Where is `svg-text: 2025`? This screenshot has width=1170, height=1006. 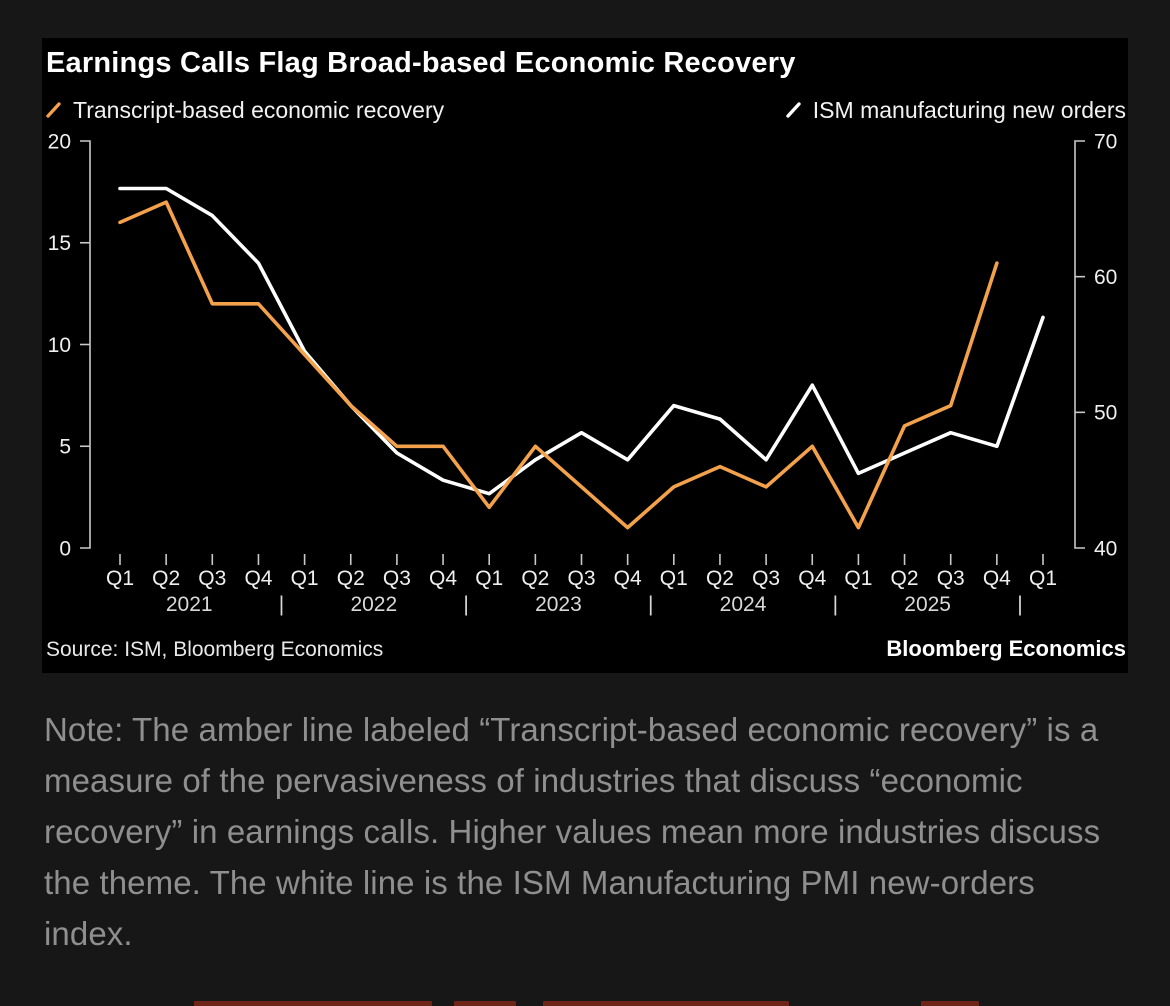 svg-text: 2025 is located at coordinates (927, 604).